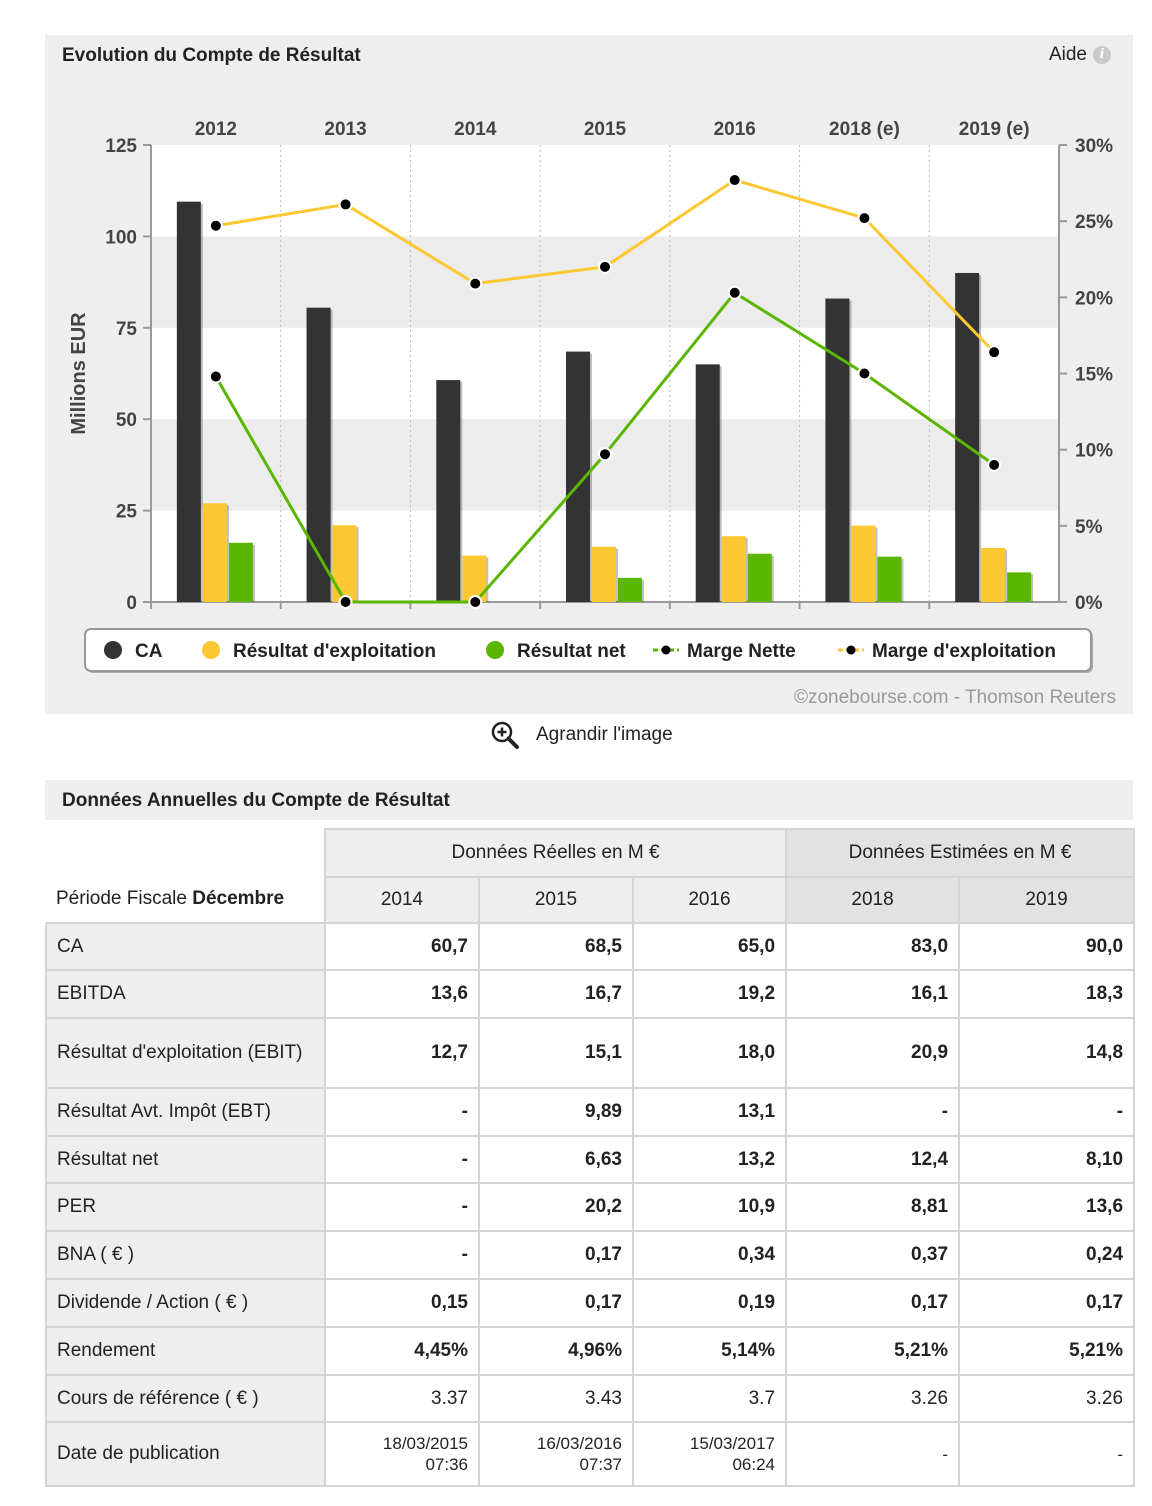 The image size is (1152, 1506). What do you see at coordinates (1047, 1454) in the screenshot?
I see `publication-date-cell: -` at bounding box center [1047, 1454].